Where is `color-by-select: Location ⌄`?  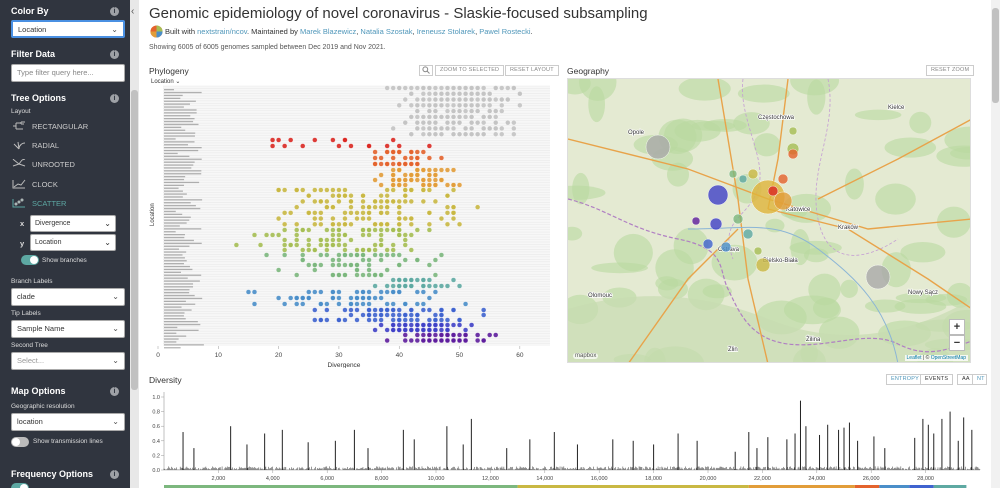 color-by-select: Location ⌄ is located at coordinates (68, 29).